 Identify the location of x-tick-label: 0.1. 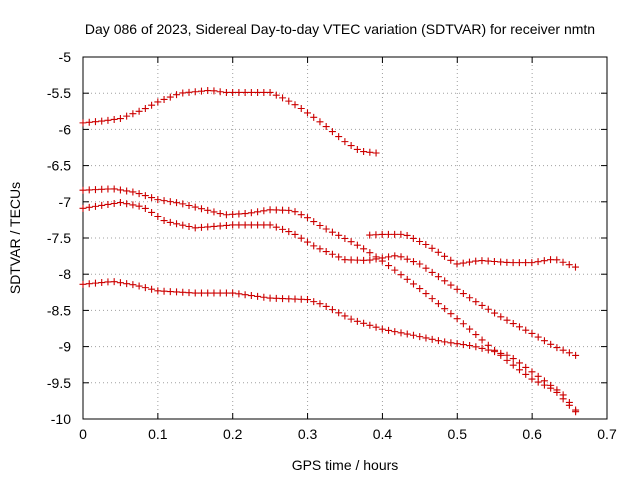
(158, 434).